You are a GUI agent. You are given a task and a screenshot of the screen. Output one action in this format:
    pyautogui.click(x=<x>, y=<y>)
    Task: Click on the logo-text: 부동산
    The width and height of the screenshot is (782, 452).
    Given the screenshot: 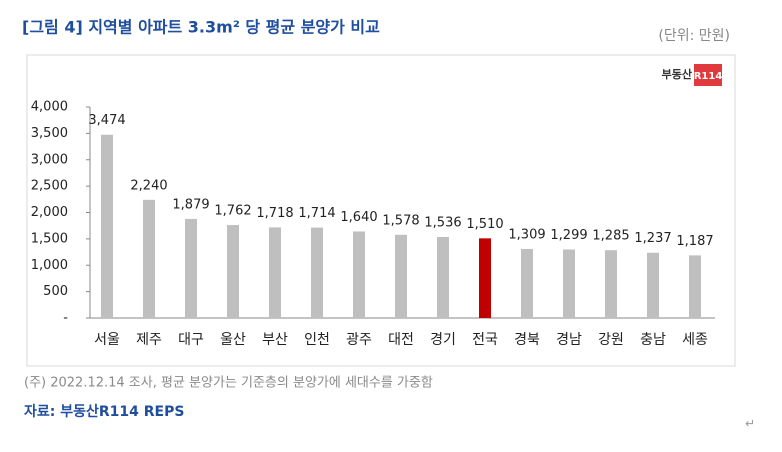 What is the action you would take?
    pyautogui.click(x=677, y=74)
    